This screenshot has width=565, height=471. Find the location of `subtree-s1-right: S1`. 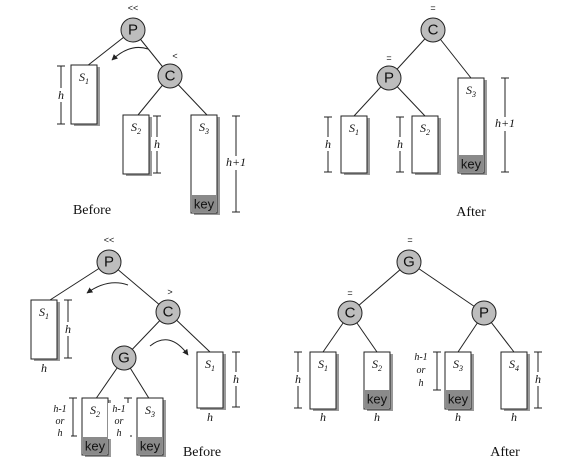

subtree-s1-right: S1 is located at coordinates (211, 380).